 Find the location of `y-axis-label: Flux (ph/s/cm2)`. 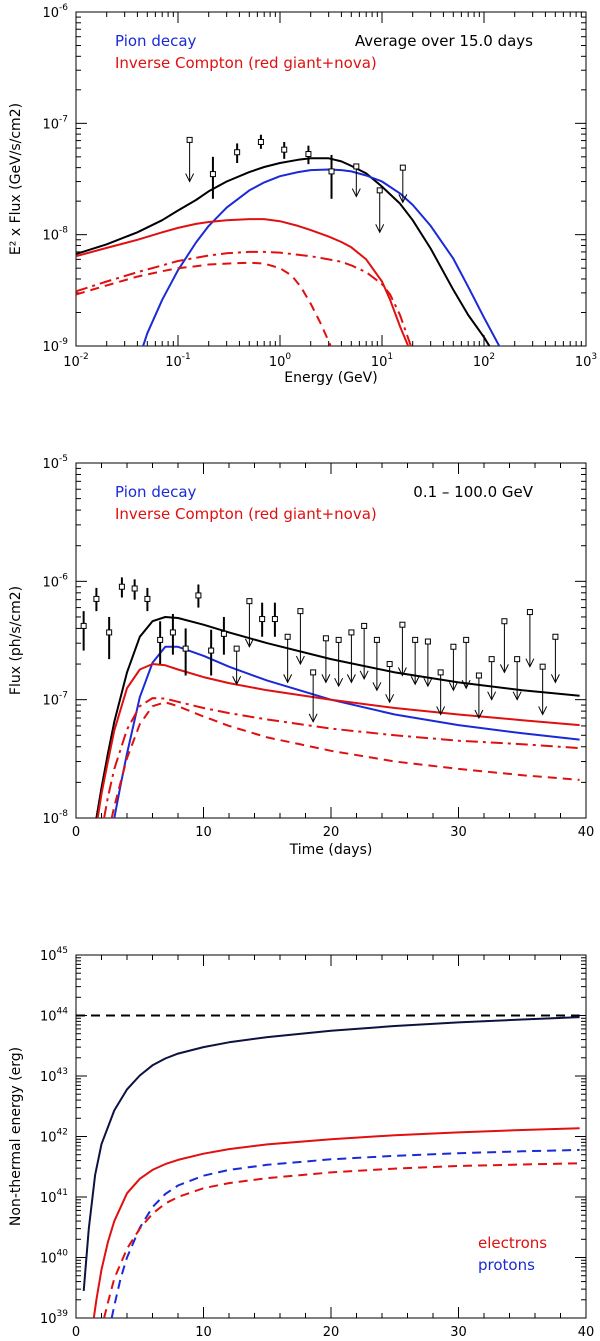

y-axis-label: Flux (ph/s/cm2) is located at coordinates (16, 640).